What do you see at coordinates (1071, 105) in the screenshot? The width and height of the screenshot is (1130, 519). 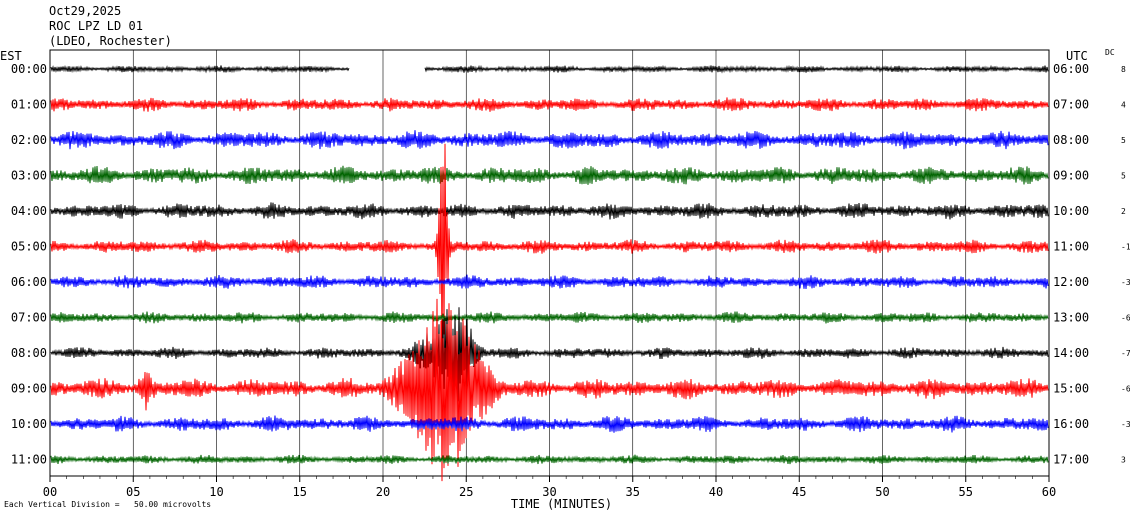 I see `utc-hour-label: 07:00` at bounding box center [1071, 105].